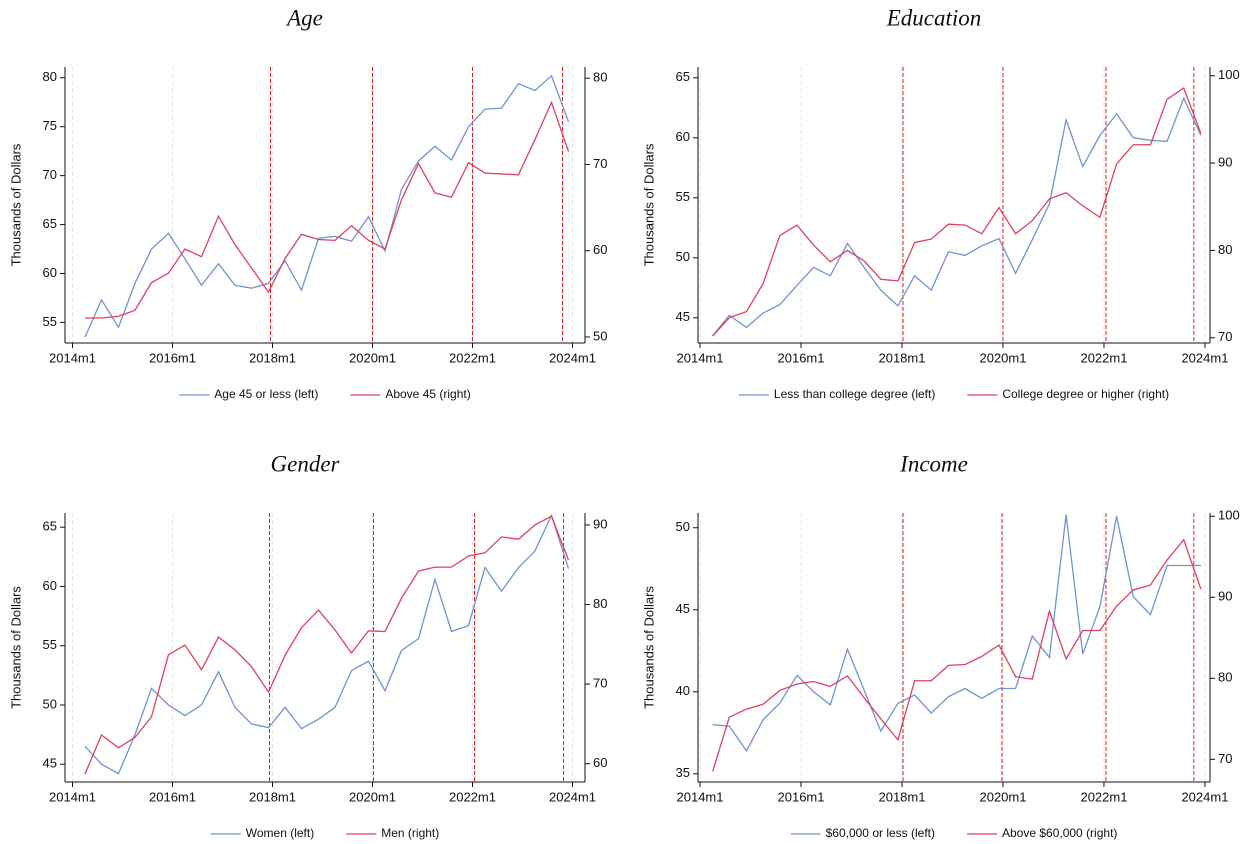 The height and width of the screenshot is (844, 1255). I want to click on y2-tick-label: 50, so click(600, 335).